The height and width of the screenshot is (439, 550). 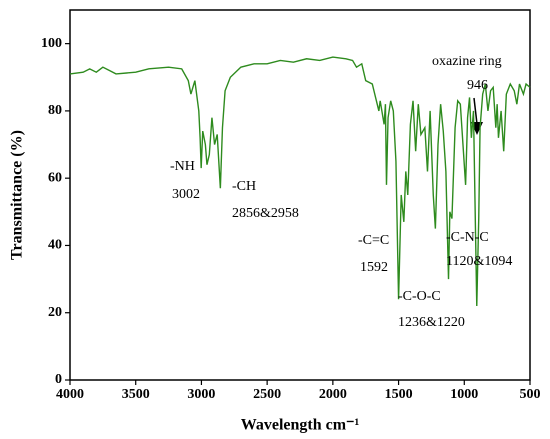 What do you see at coordinates (55, 245) in the screenshot?
I see `y-tick-label: 40` at bounding box center [55, 245].